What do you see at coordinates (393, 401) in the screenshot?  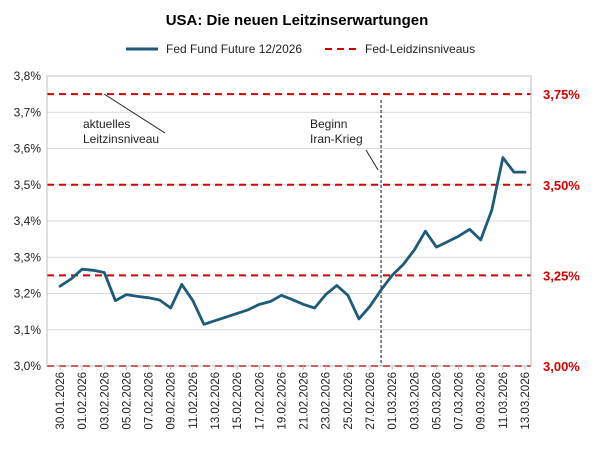 I see `x-tick-label: 01.03.2026` at bounding box center [393, 401].